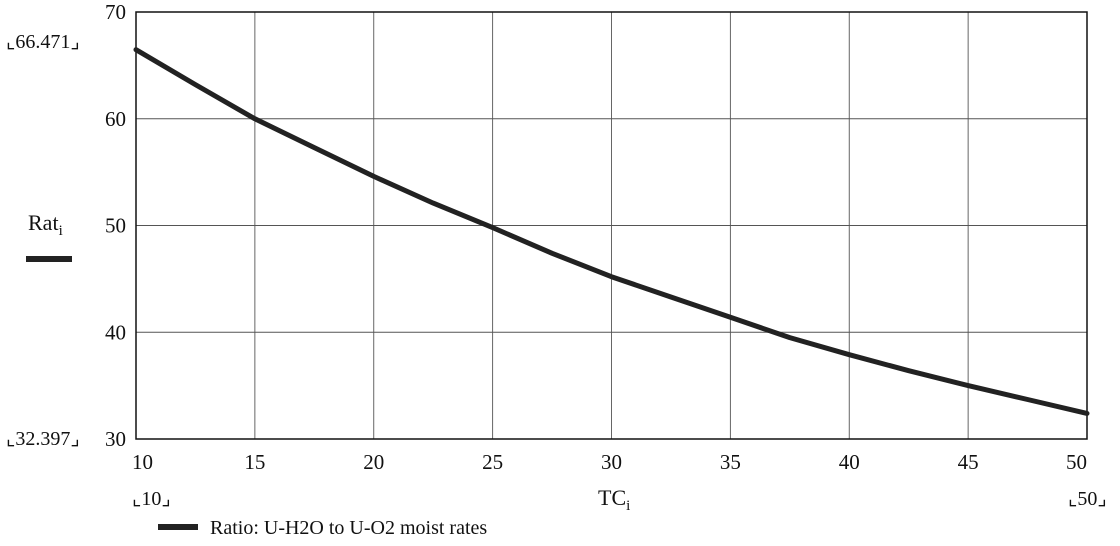 This screenshot has height=546, width=1120. Describe the element at coordinates (968, 462) in the screenshot. I see `x-tick-label: 45` at that location.